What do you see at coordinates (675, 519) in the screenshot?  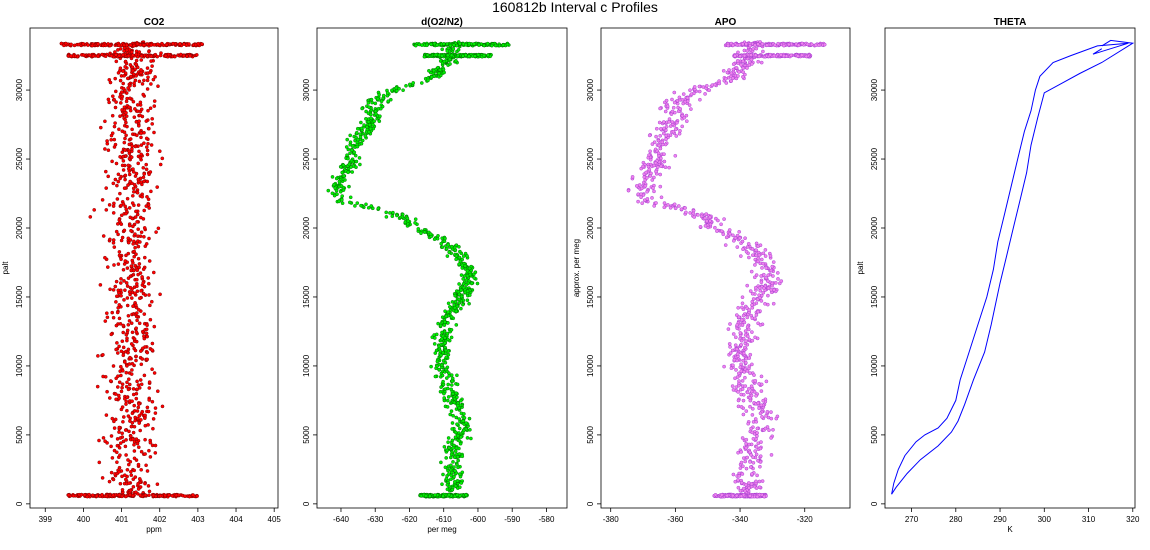 I see `x-tick-label: -360` at bounding box center [675, 519].